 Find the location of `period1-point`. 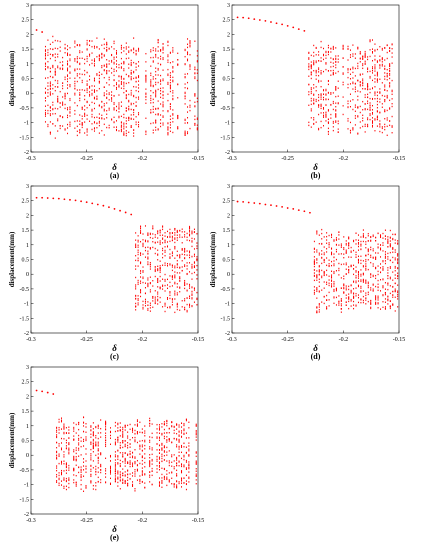

period1-point is located at coordinates (310, 212).